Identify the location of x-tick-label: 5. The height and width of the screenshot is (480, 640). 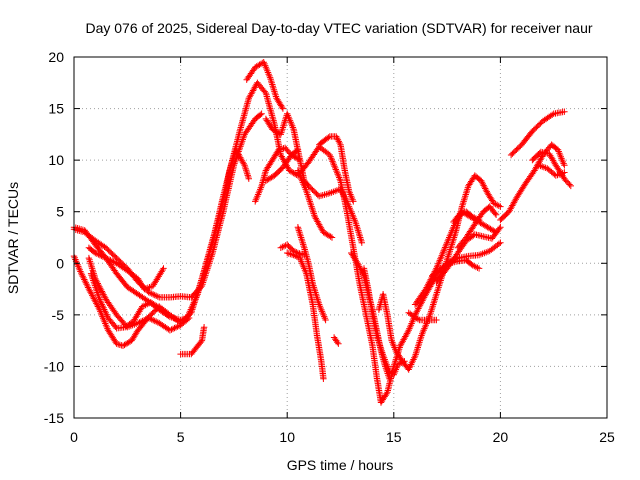
(181, 437).